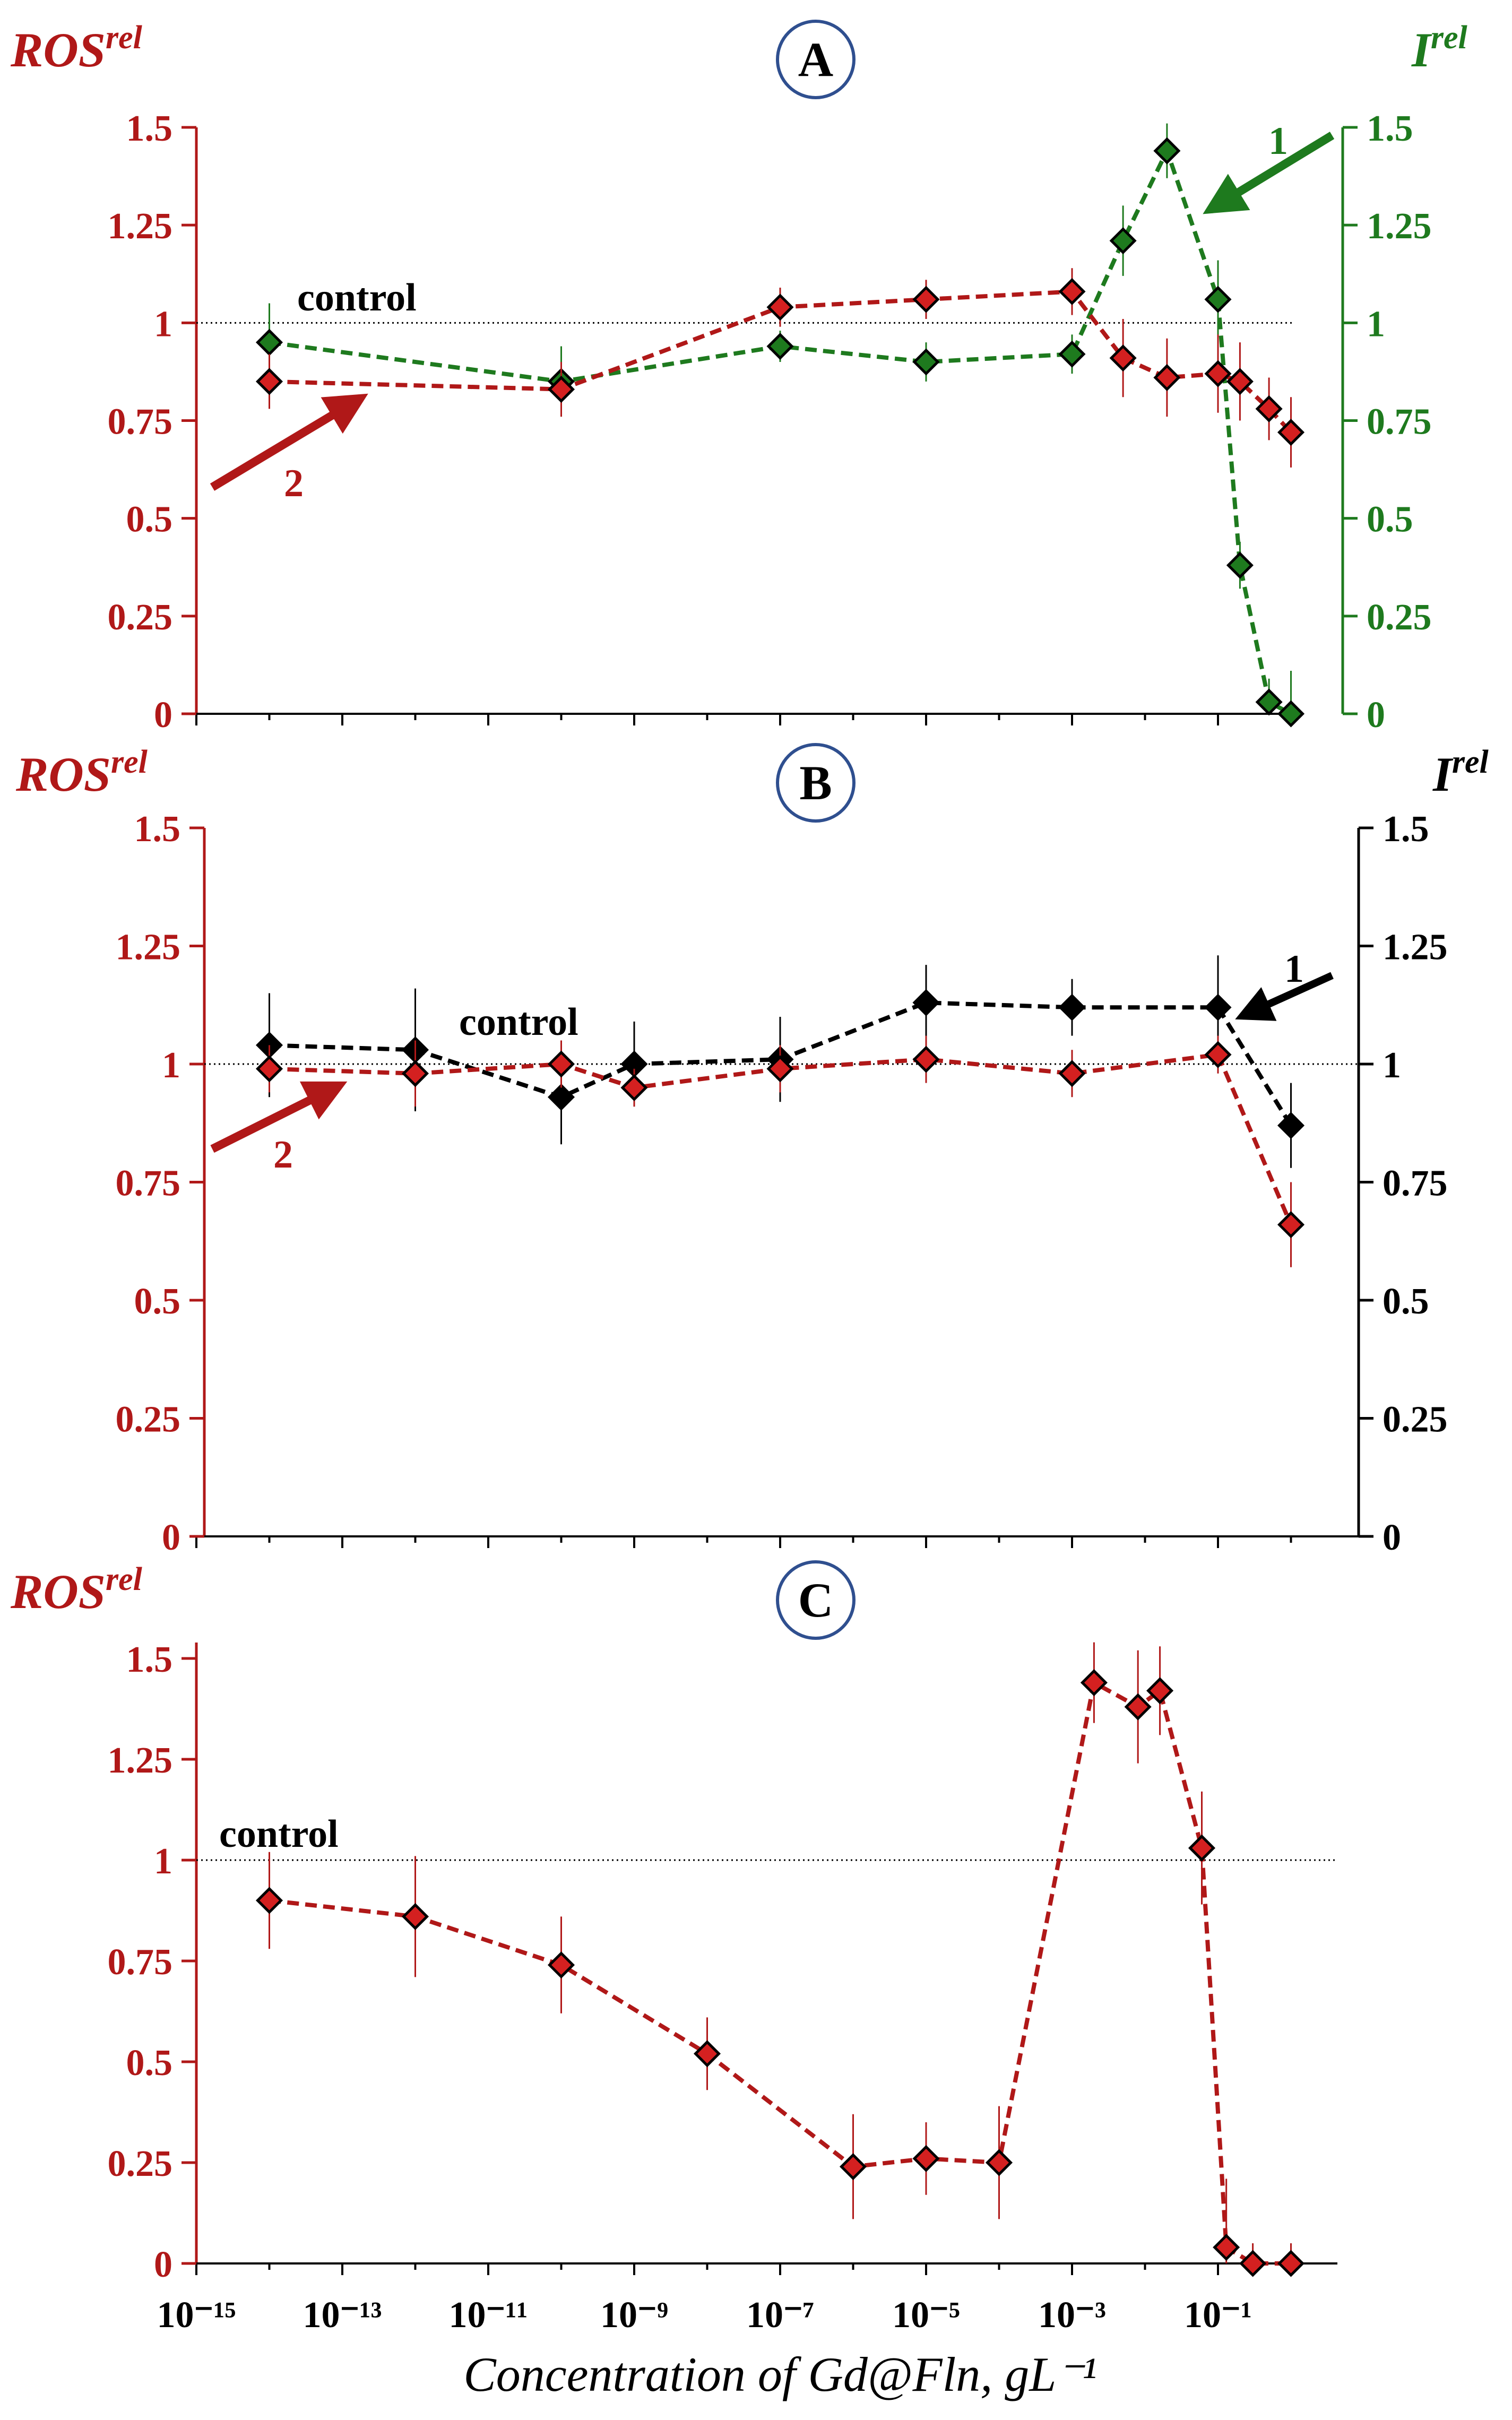 This screenshot has width=1512, height=2420. I want to click on panel-c-left-tick-label: 1.5, so click(149, 1659).